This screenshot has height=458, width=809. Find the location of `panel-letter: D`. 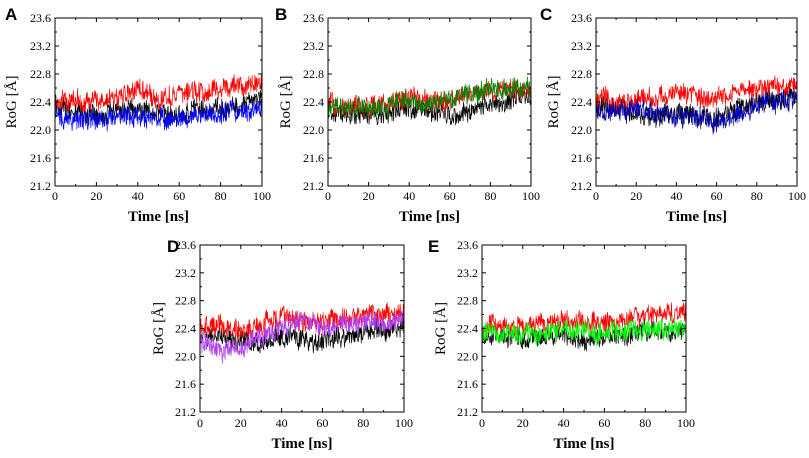

panel-letter: D is located at coordinates (173, 246).